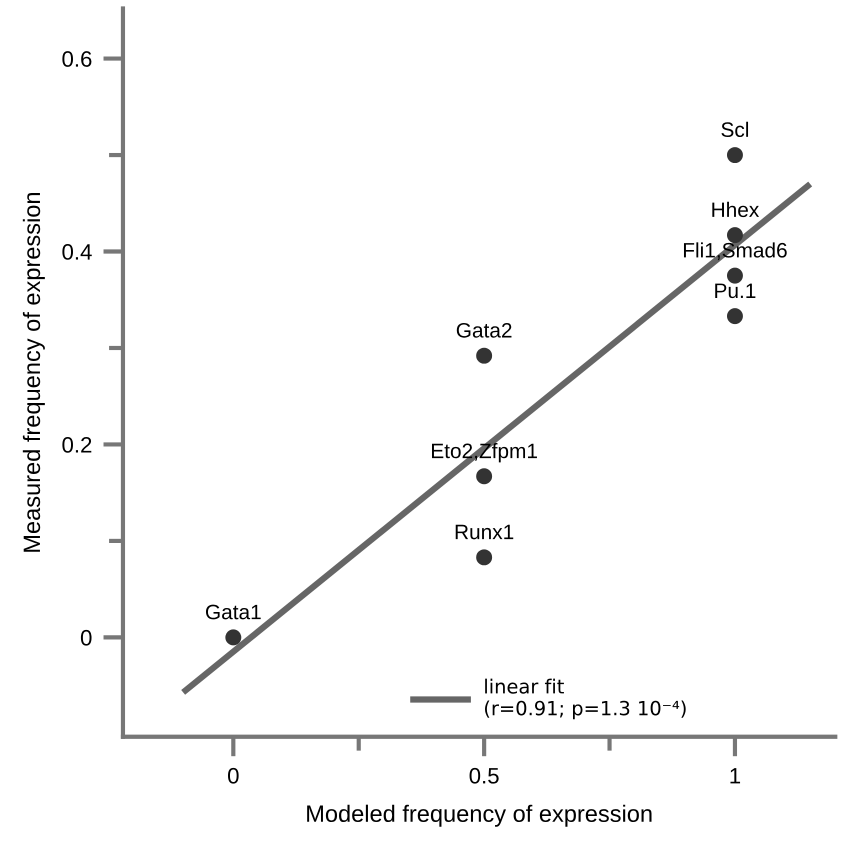  Describe the element at coordinates (585, 699) in the screenshot. I see `legend-label: linear fit (r=0.91; p=1.3 10⁻⁴)` at that location.